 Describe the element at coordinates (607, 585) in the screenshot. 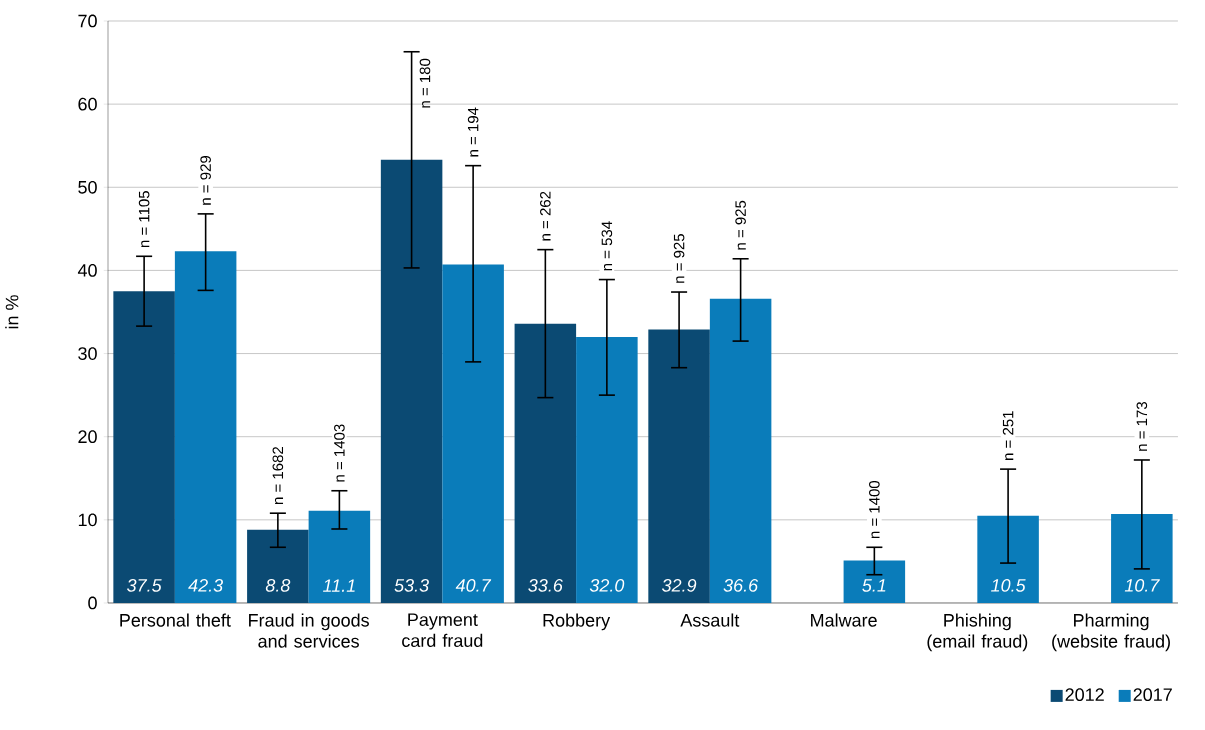

I see `data-label: 32.0` at that location.